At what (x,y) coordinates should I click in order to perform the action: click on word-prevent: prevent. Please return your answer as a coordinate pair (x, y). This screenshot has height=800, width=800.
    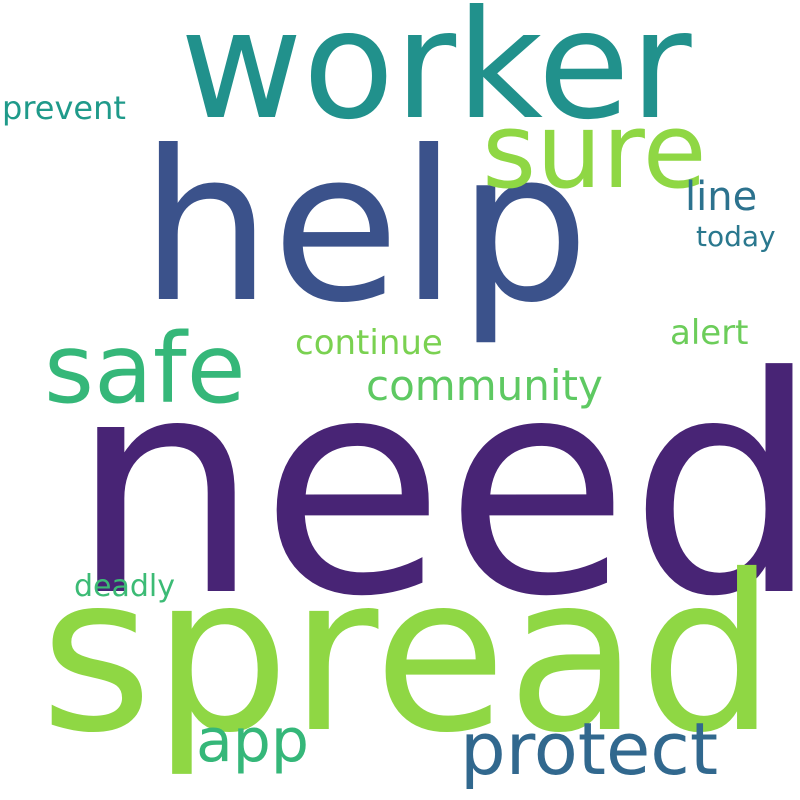
    Looking at the image, I should click on (64, 108).